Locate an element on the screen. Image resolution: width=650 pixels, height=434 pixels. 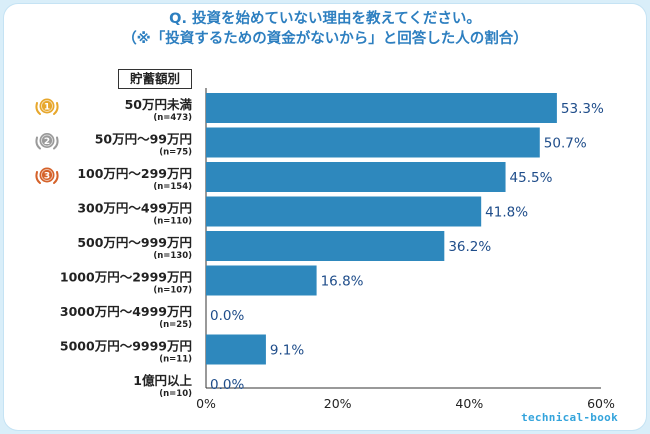
category-label: 1億円以上 is located at coordinates (162, 380).